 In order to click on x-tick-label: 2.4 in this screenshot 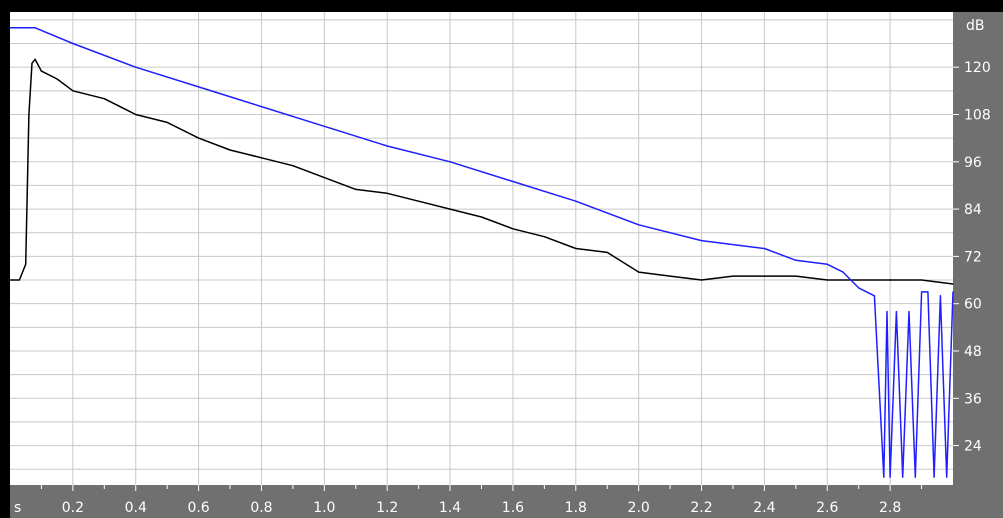, I will do `click(764, 508)`.